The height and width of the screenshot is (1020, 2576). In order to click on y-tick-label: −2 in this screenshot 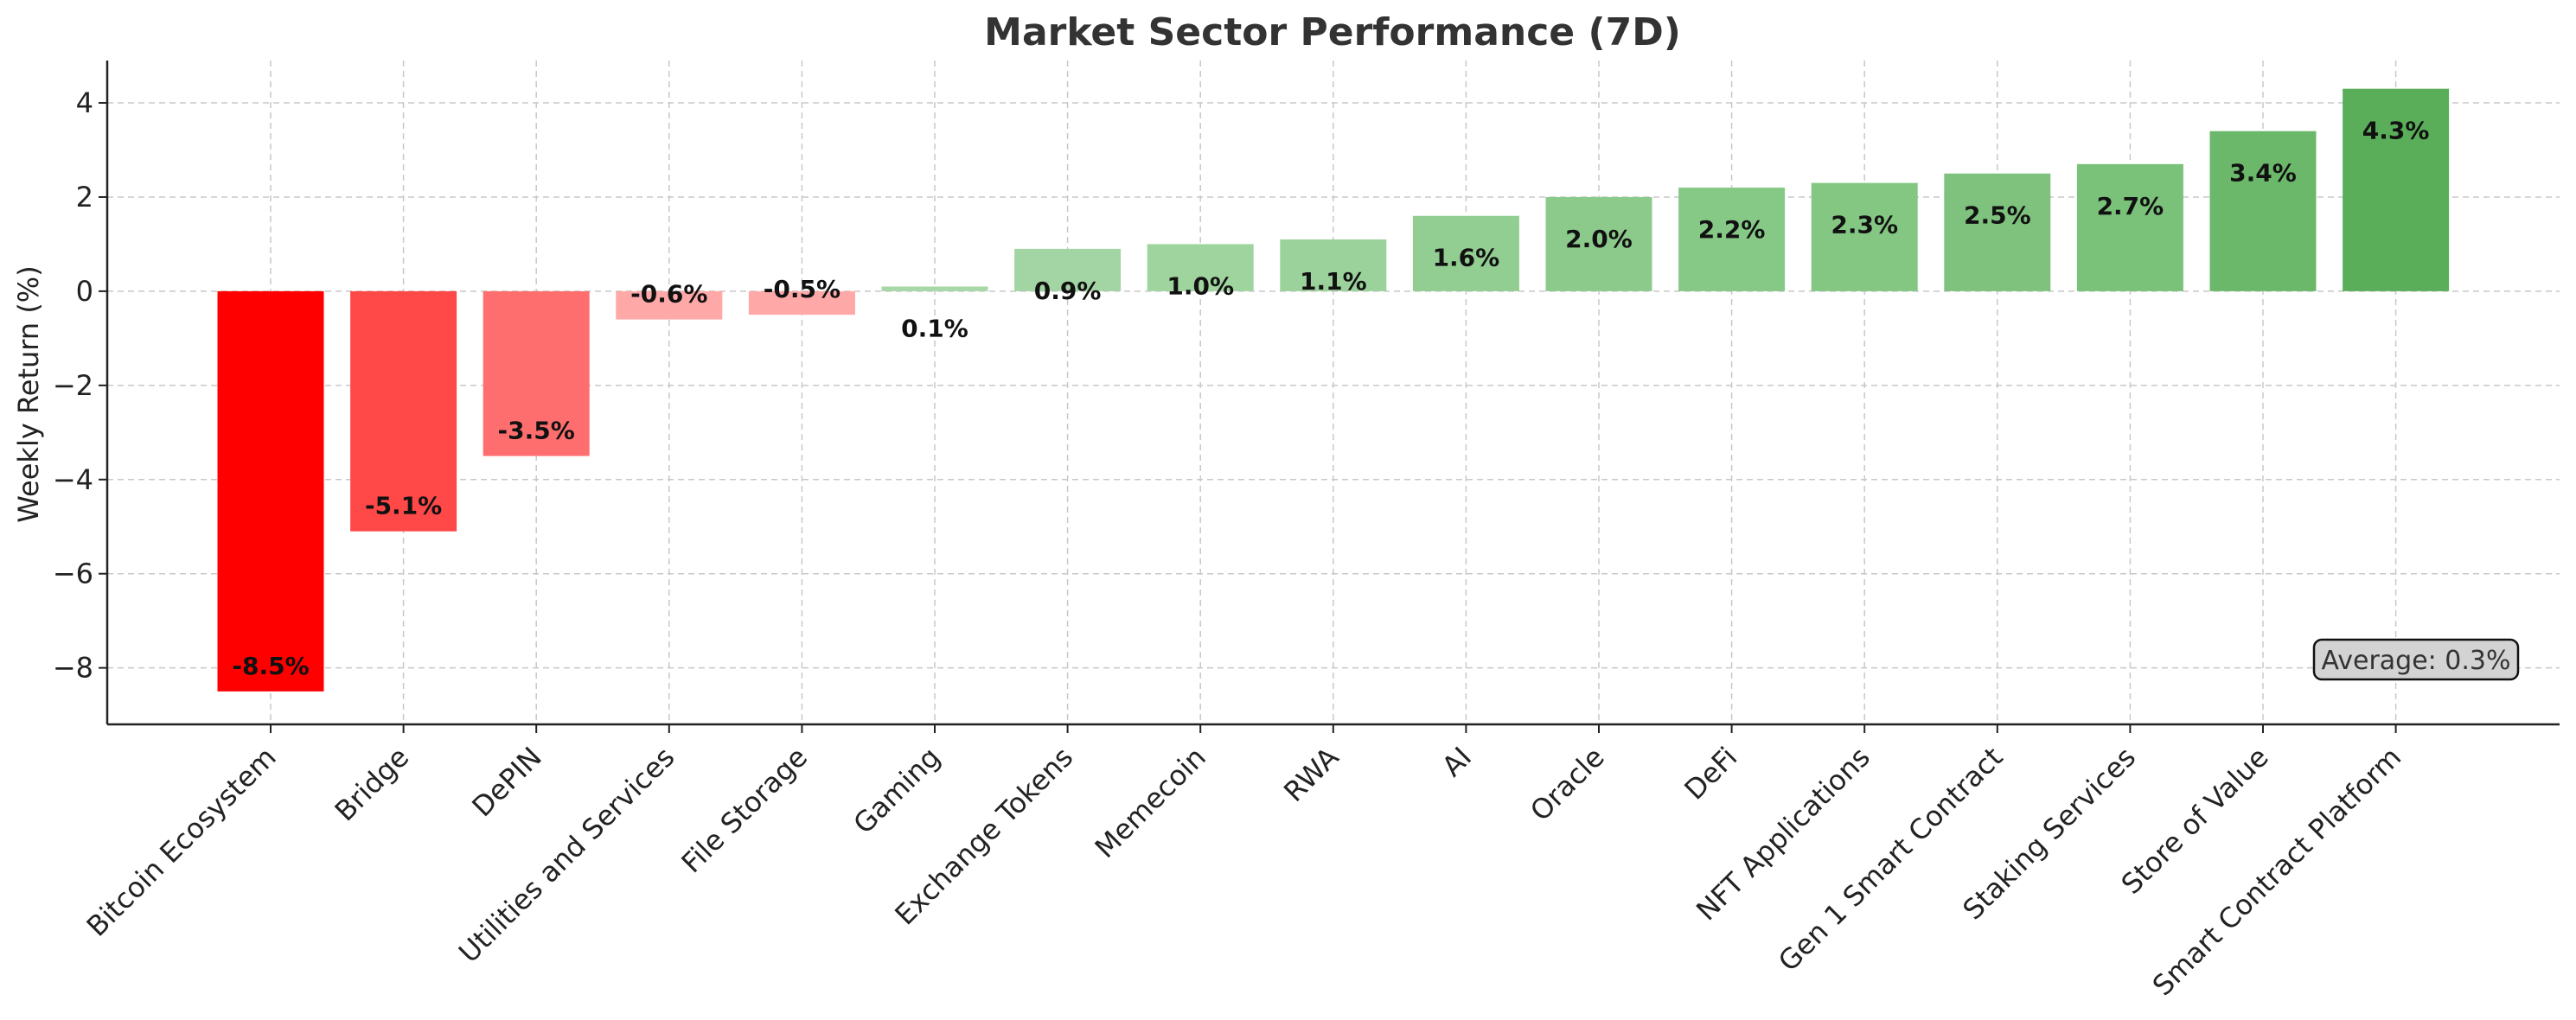, I will do `click(73, 386)`.